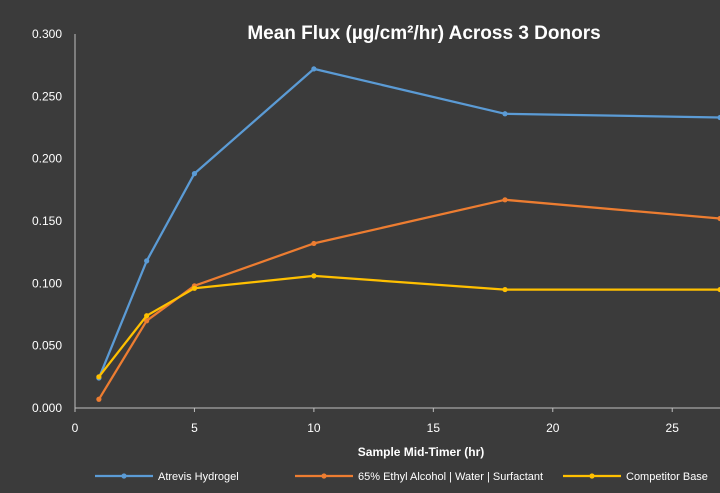 The image size is (720, 493). Describe the element at coordinates (667, 477) in the screenshot. I see `legend-label: Competitor Base` at that location.